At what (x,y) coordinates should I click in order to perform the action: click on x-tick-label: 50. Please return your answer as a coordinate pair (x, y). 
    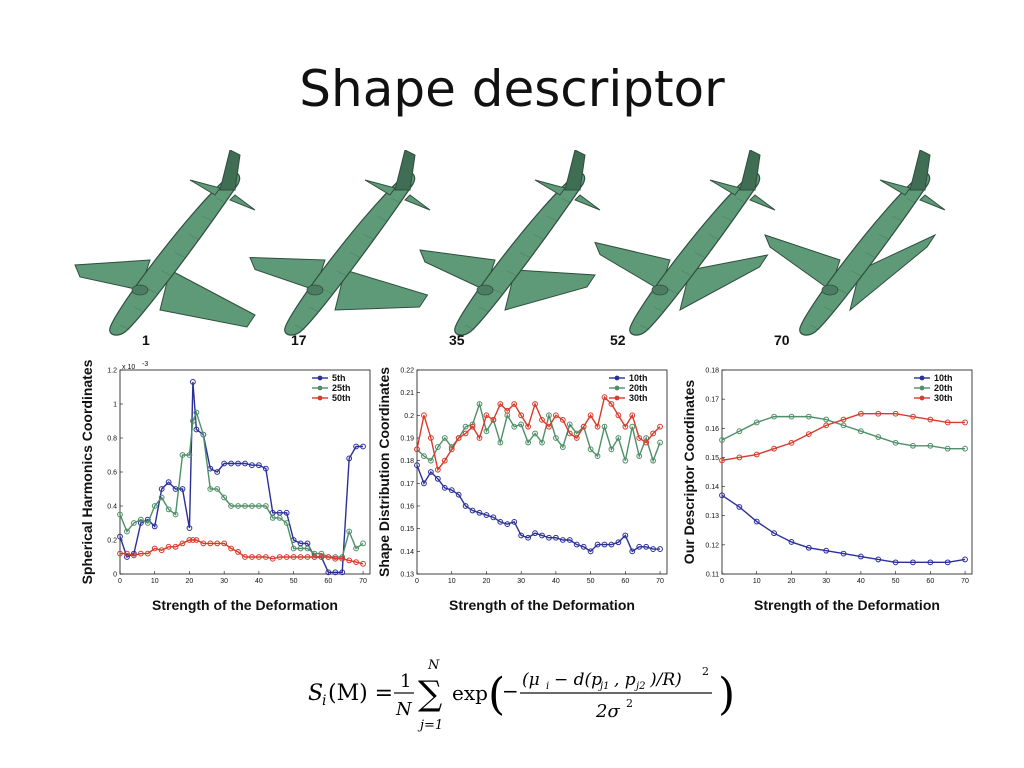
    Looking at the image, I should click on (591, 581).